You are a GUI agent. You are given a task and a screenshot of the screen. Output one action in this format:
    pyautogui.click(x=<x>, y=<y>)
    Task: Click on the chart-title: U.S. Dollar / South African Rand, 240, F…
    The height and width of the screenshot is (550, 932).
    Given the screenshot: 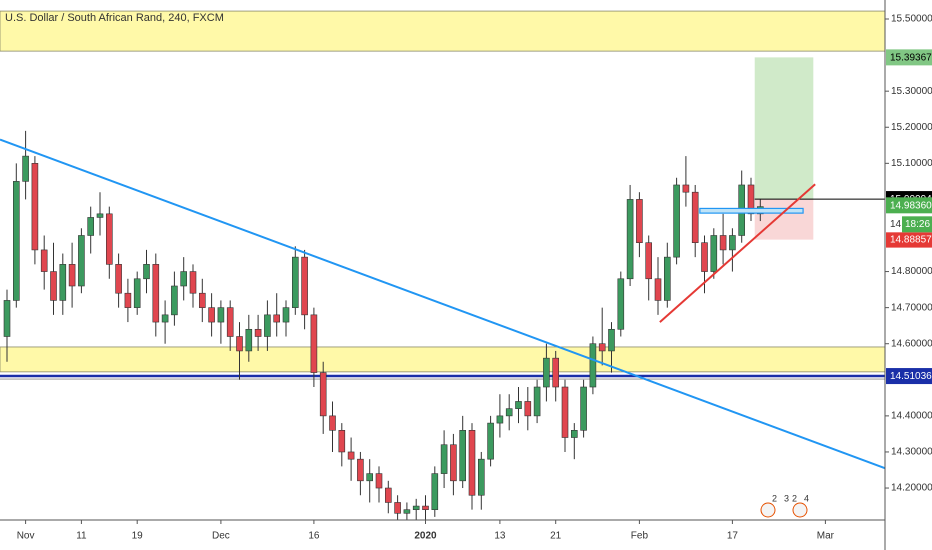 What is the action you would take?
    pyautogui.click(x=114, y=18)
    